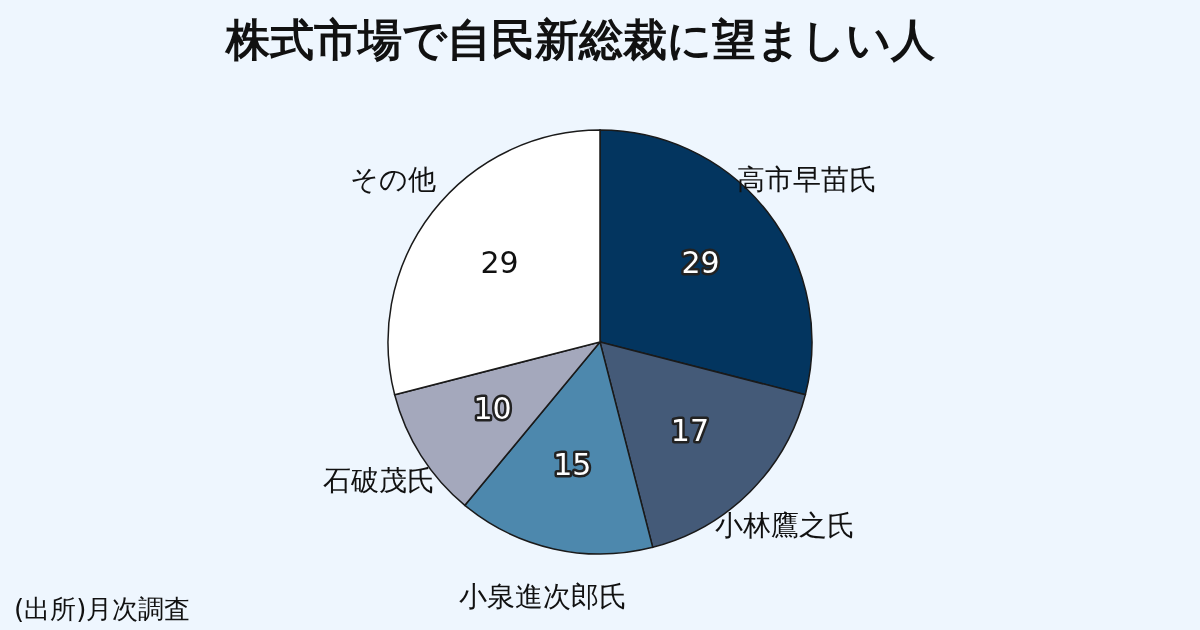 The width and height of the screenshot is (1200, 630). Describe the element at coordinates (690, 430) in the screenshot. I see `data-label: 17` at that location.